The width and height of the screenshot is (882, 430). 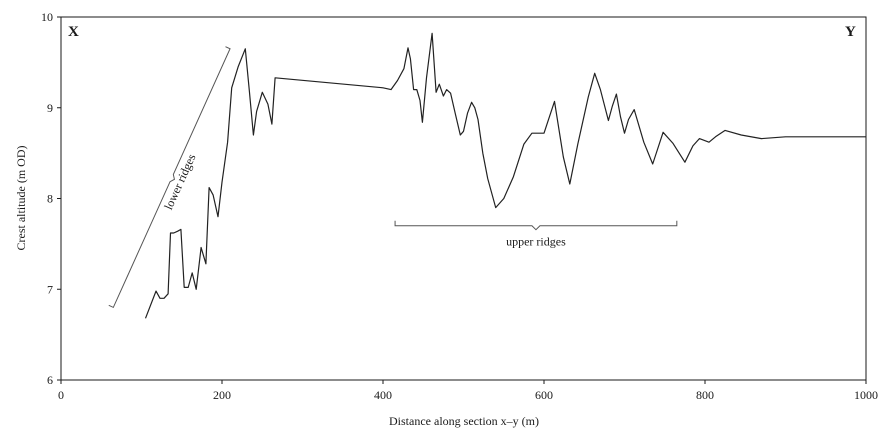 What do you see at coordinates (468, 391) in the screenshot?
I see `x-ticks: 0 200 400 600 800 1000` at bounding box center [468, 391].